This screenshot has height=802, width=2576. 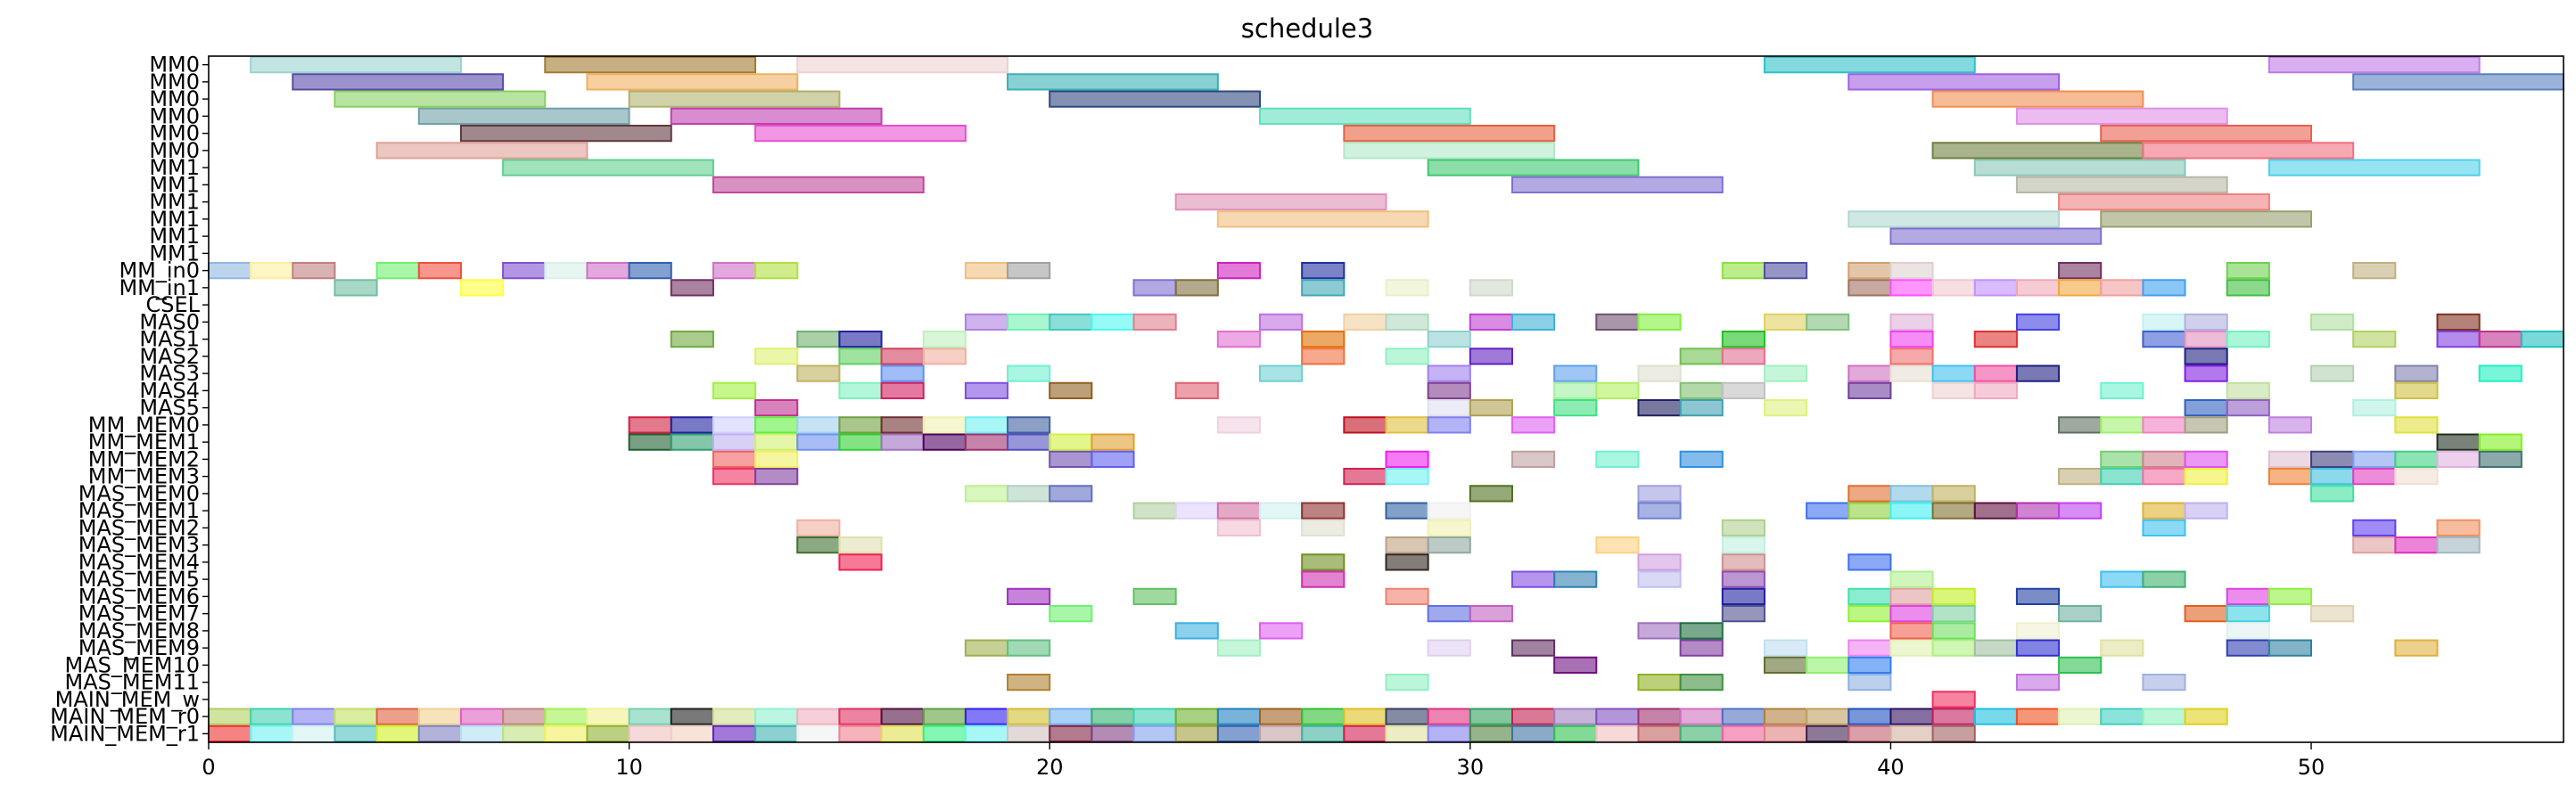 I want to click on row-label: MAS_MEM7, so click(x=139, y=614).